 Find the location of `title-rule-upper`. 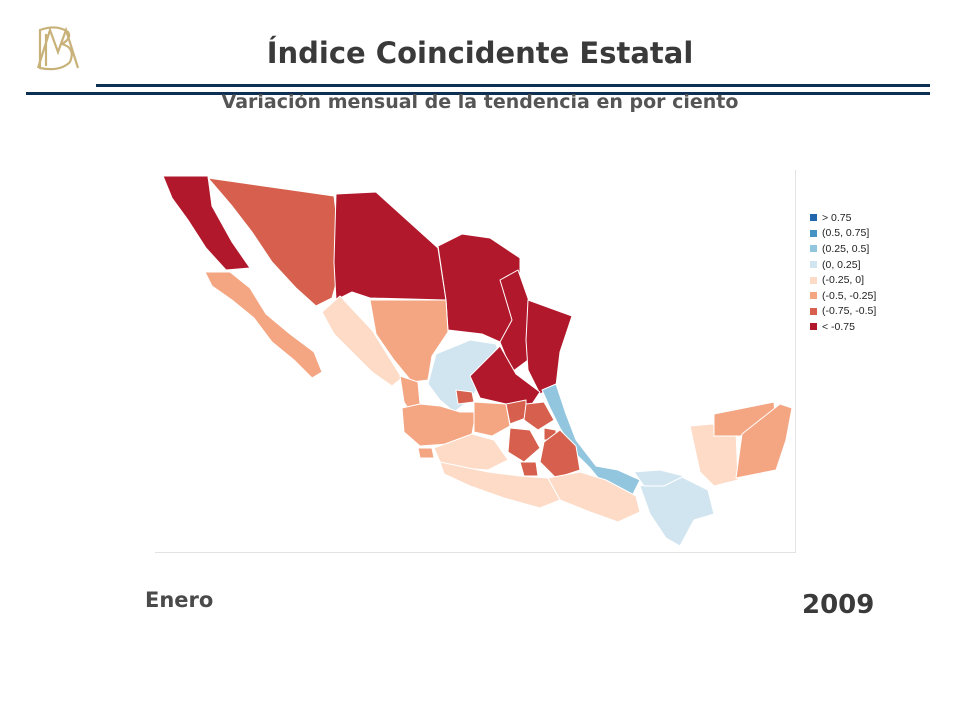

title-rule-upper is located at coordinates (513, 85).